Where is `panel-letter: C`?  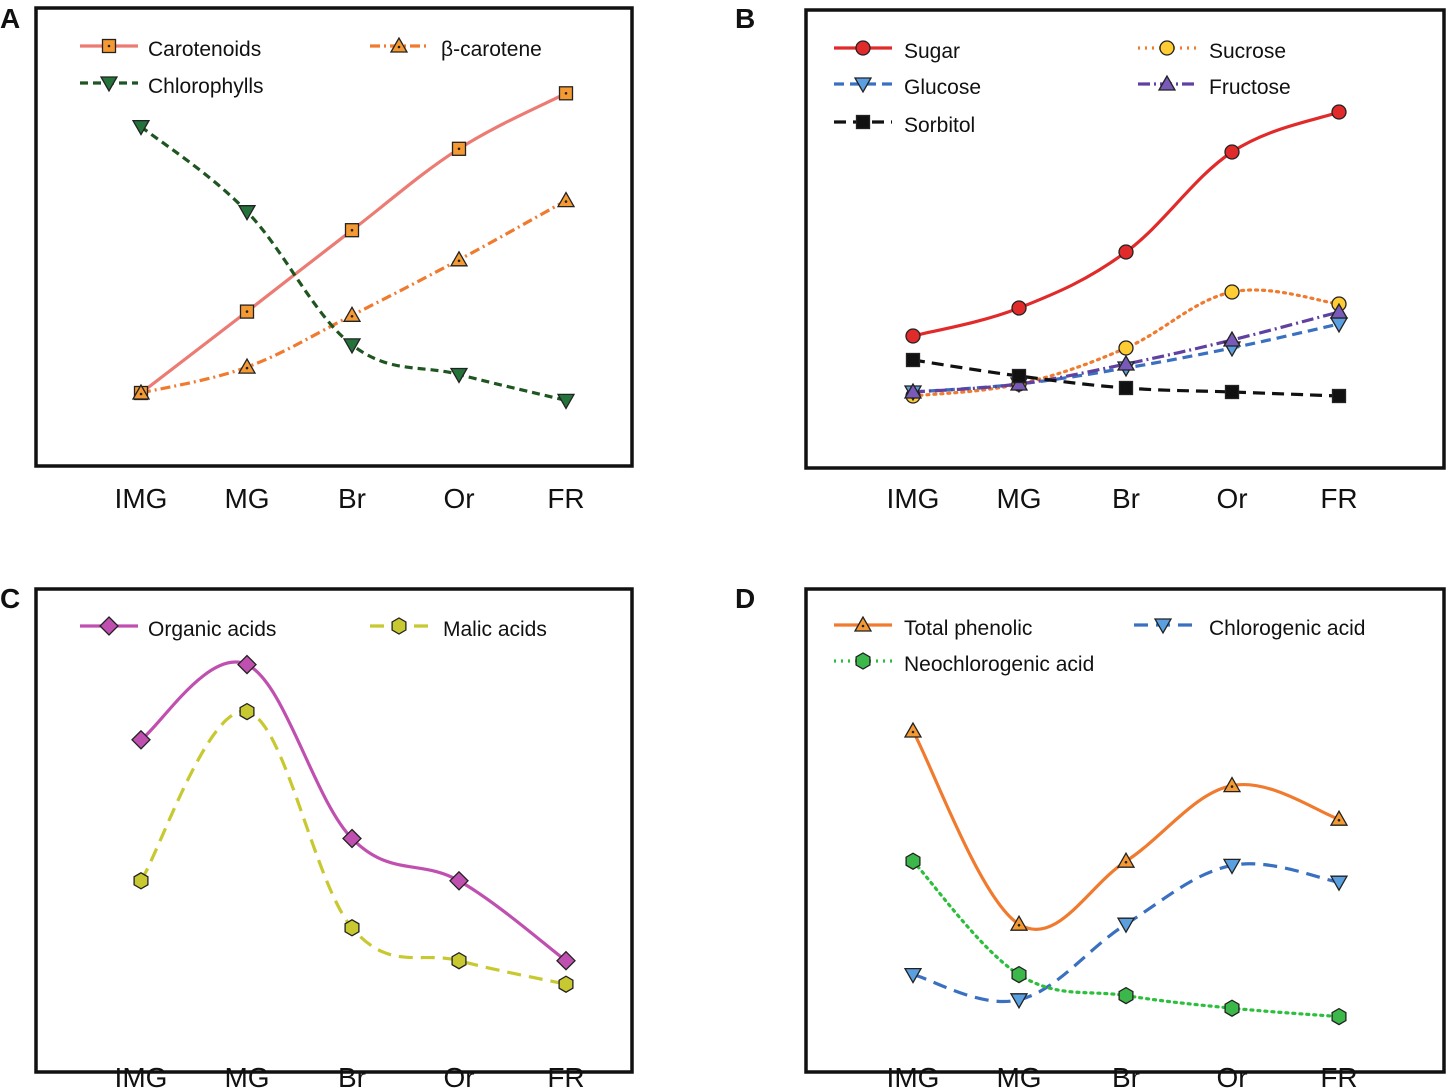
panel-letter: C is located at coordinates (10, 598).